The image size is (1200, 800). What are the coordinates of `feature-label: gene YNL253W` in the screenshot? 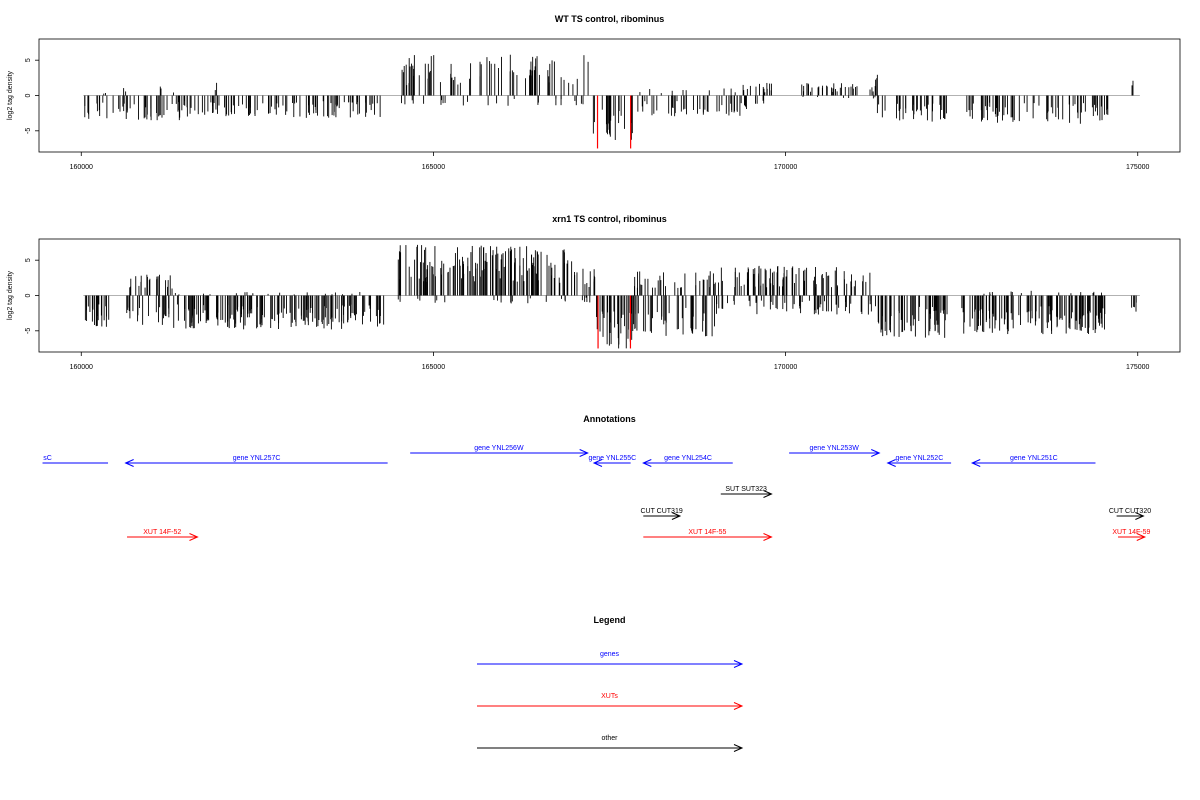 It's located at (835, 448).